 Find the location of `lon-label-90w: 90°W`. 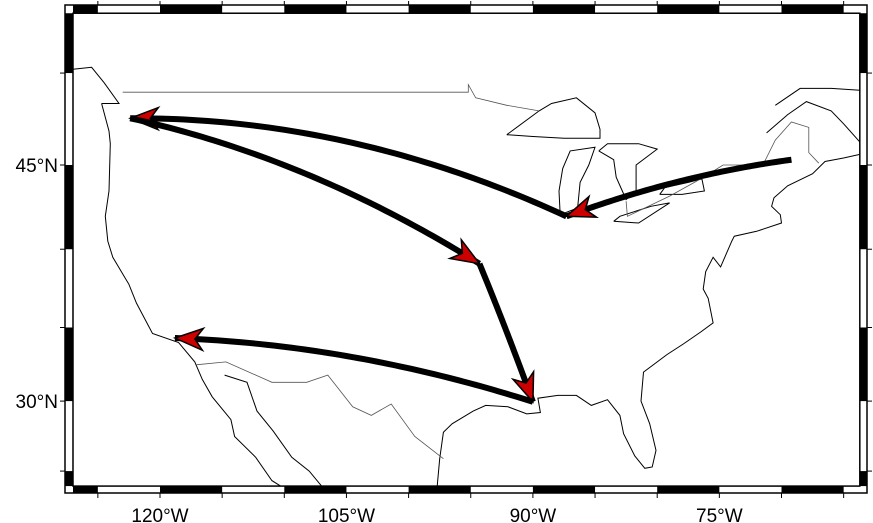

lon-label-90w: 90°W is located at coordinates (533, 514).